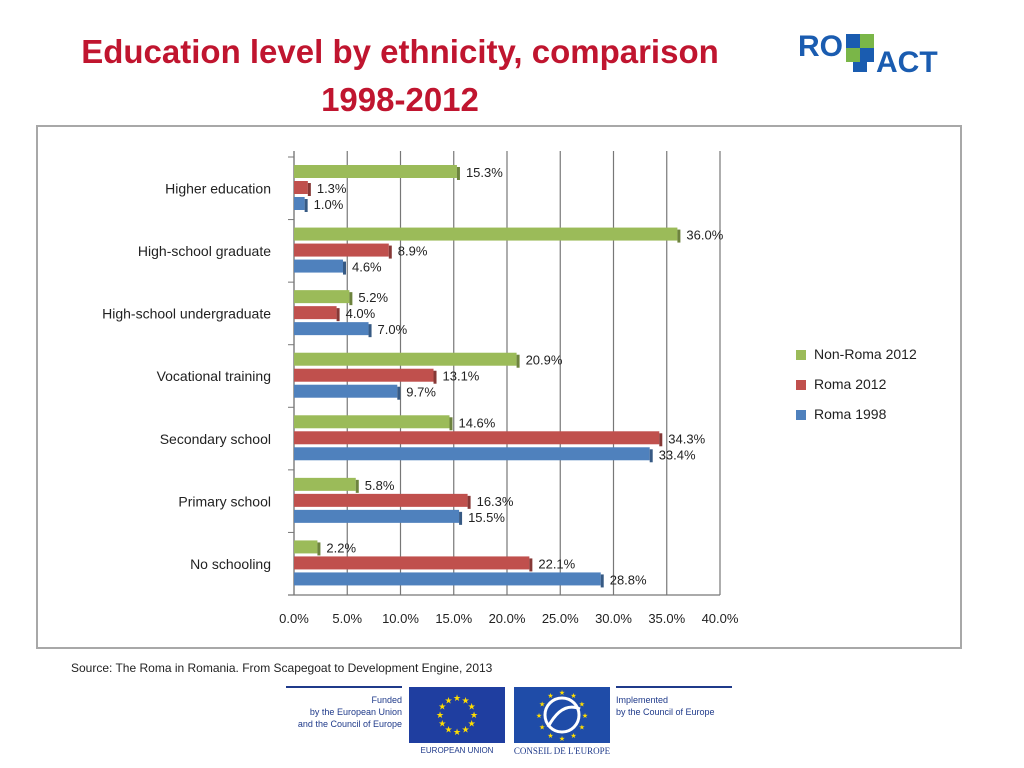 The image size is (1024, 768). What do you see at coordinates (347, 618) in the screenshot?
I see `x-tick-label: 5.0%` at bounding box center [347, 618].